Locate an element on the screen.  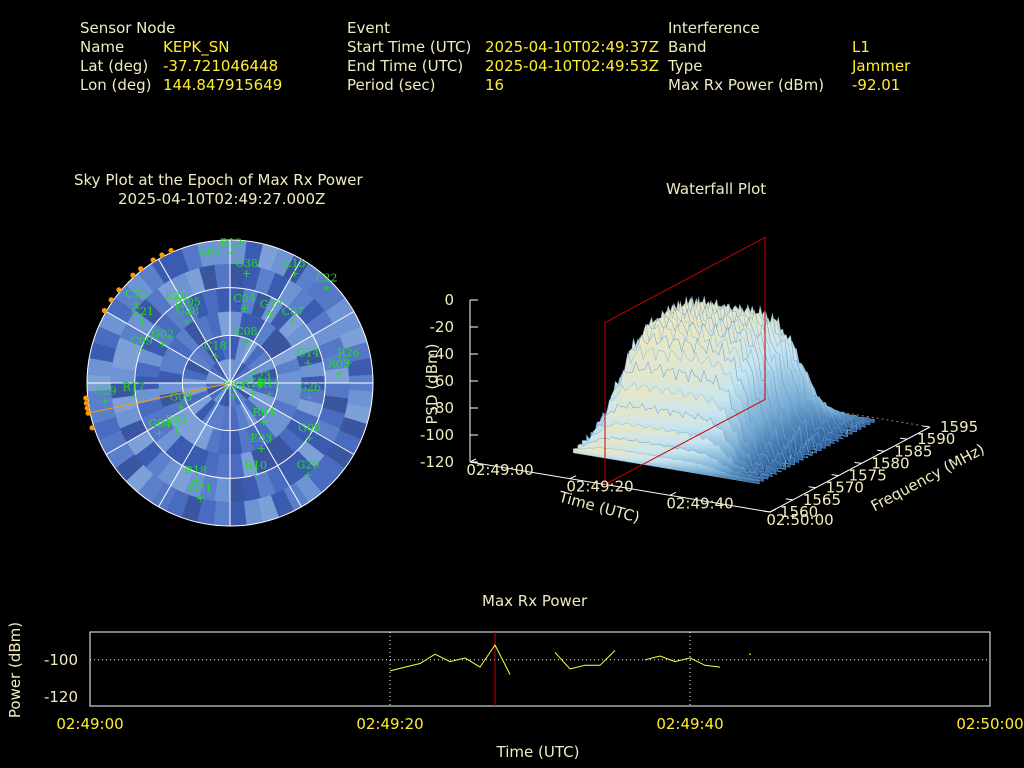
event-period-label: Period (sec) is located at coordinates (391, 85).